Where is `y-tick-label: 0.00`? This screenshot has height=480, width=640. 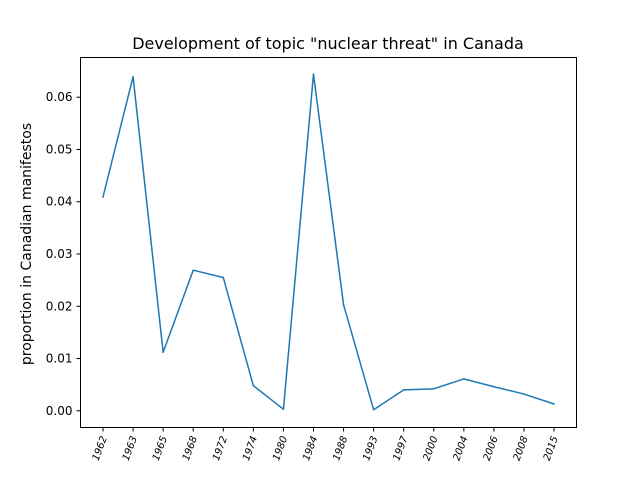
y-tick-label: 0.00 is located at coordinates (59, 411).